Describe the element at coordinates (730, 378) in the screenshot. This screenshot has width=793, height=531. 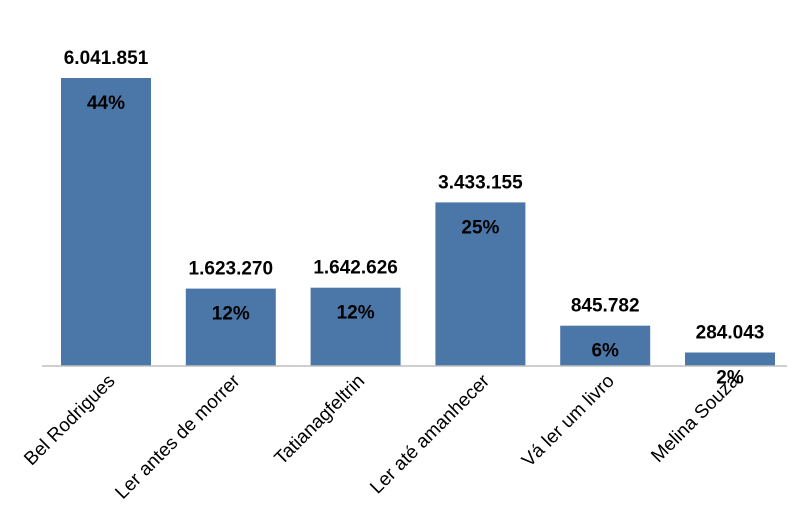
I see `percent-label-5: 2%` at that location.